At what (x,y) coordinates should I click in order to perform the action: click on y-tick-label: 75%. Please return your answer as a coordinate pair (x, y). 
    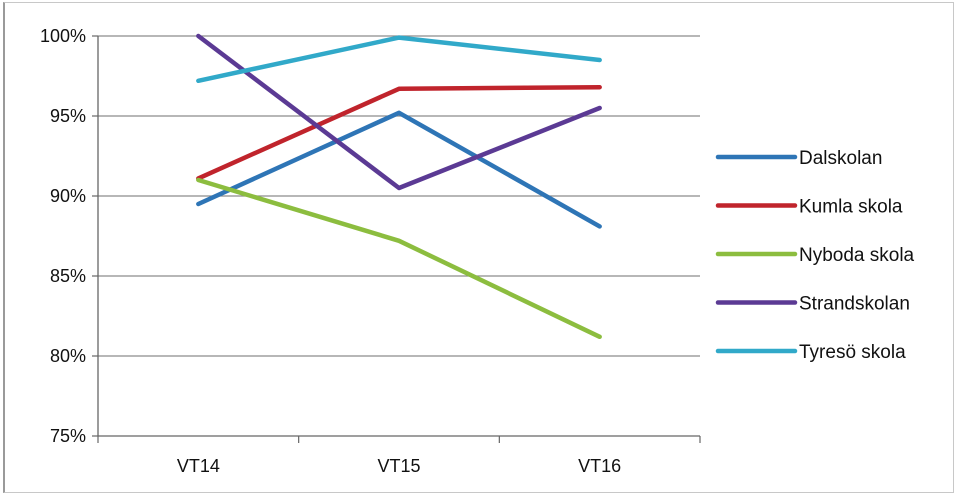
    Looking at the image, I should click on (68, 436).